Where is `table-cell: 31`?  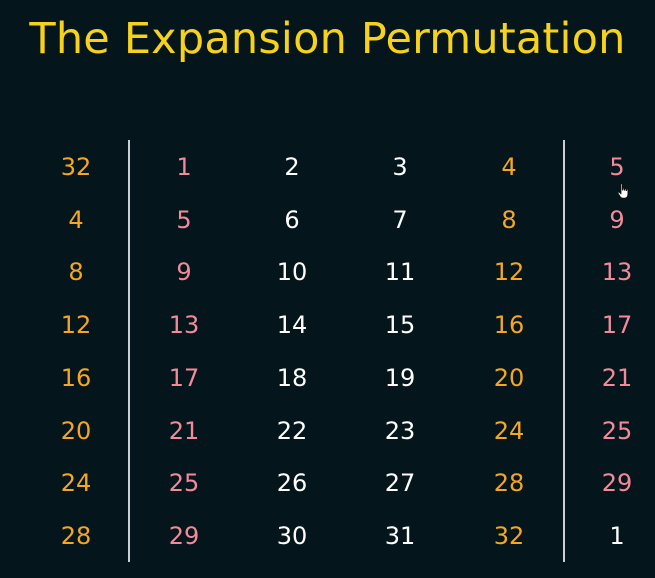
table-cell: 31 is located at coordinates (400, 535).